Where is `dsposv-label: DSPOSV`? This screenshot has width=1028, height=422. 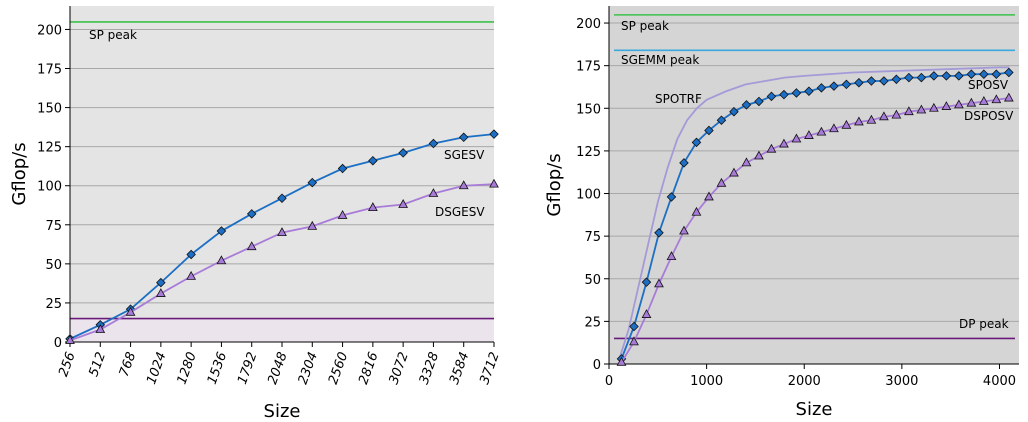 dsposv-label: DSPOSV is located at coordinates (989, 116).